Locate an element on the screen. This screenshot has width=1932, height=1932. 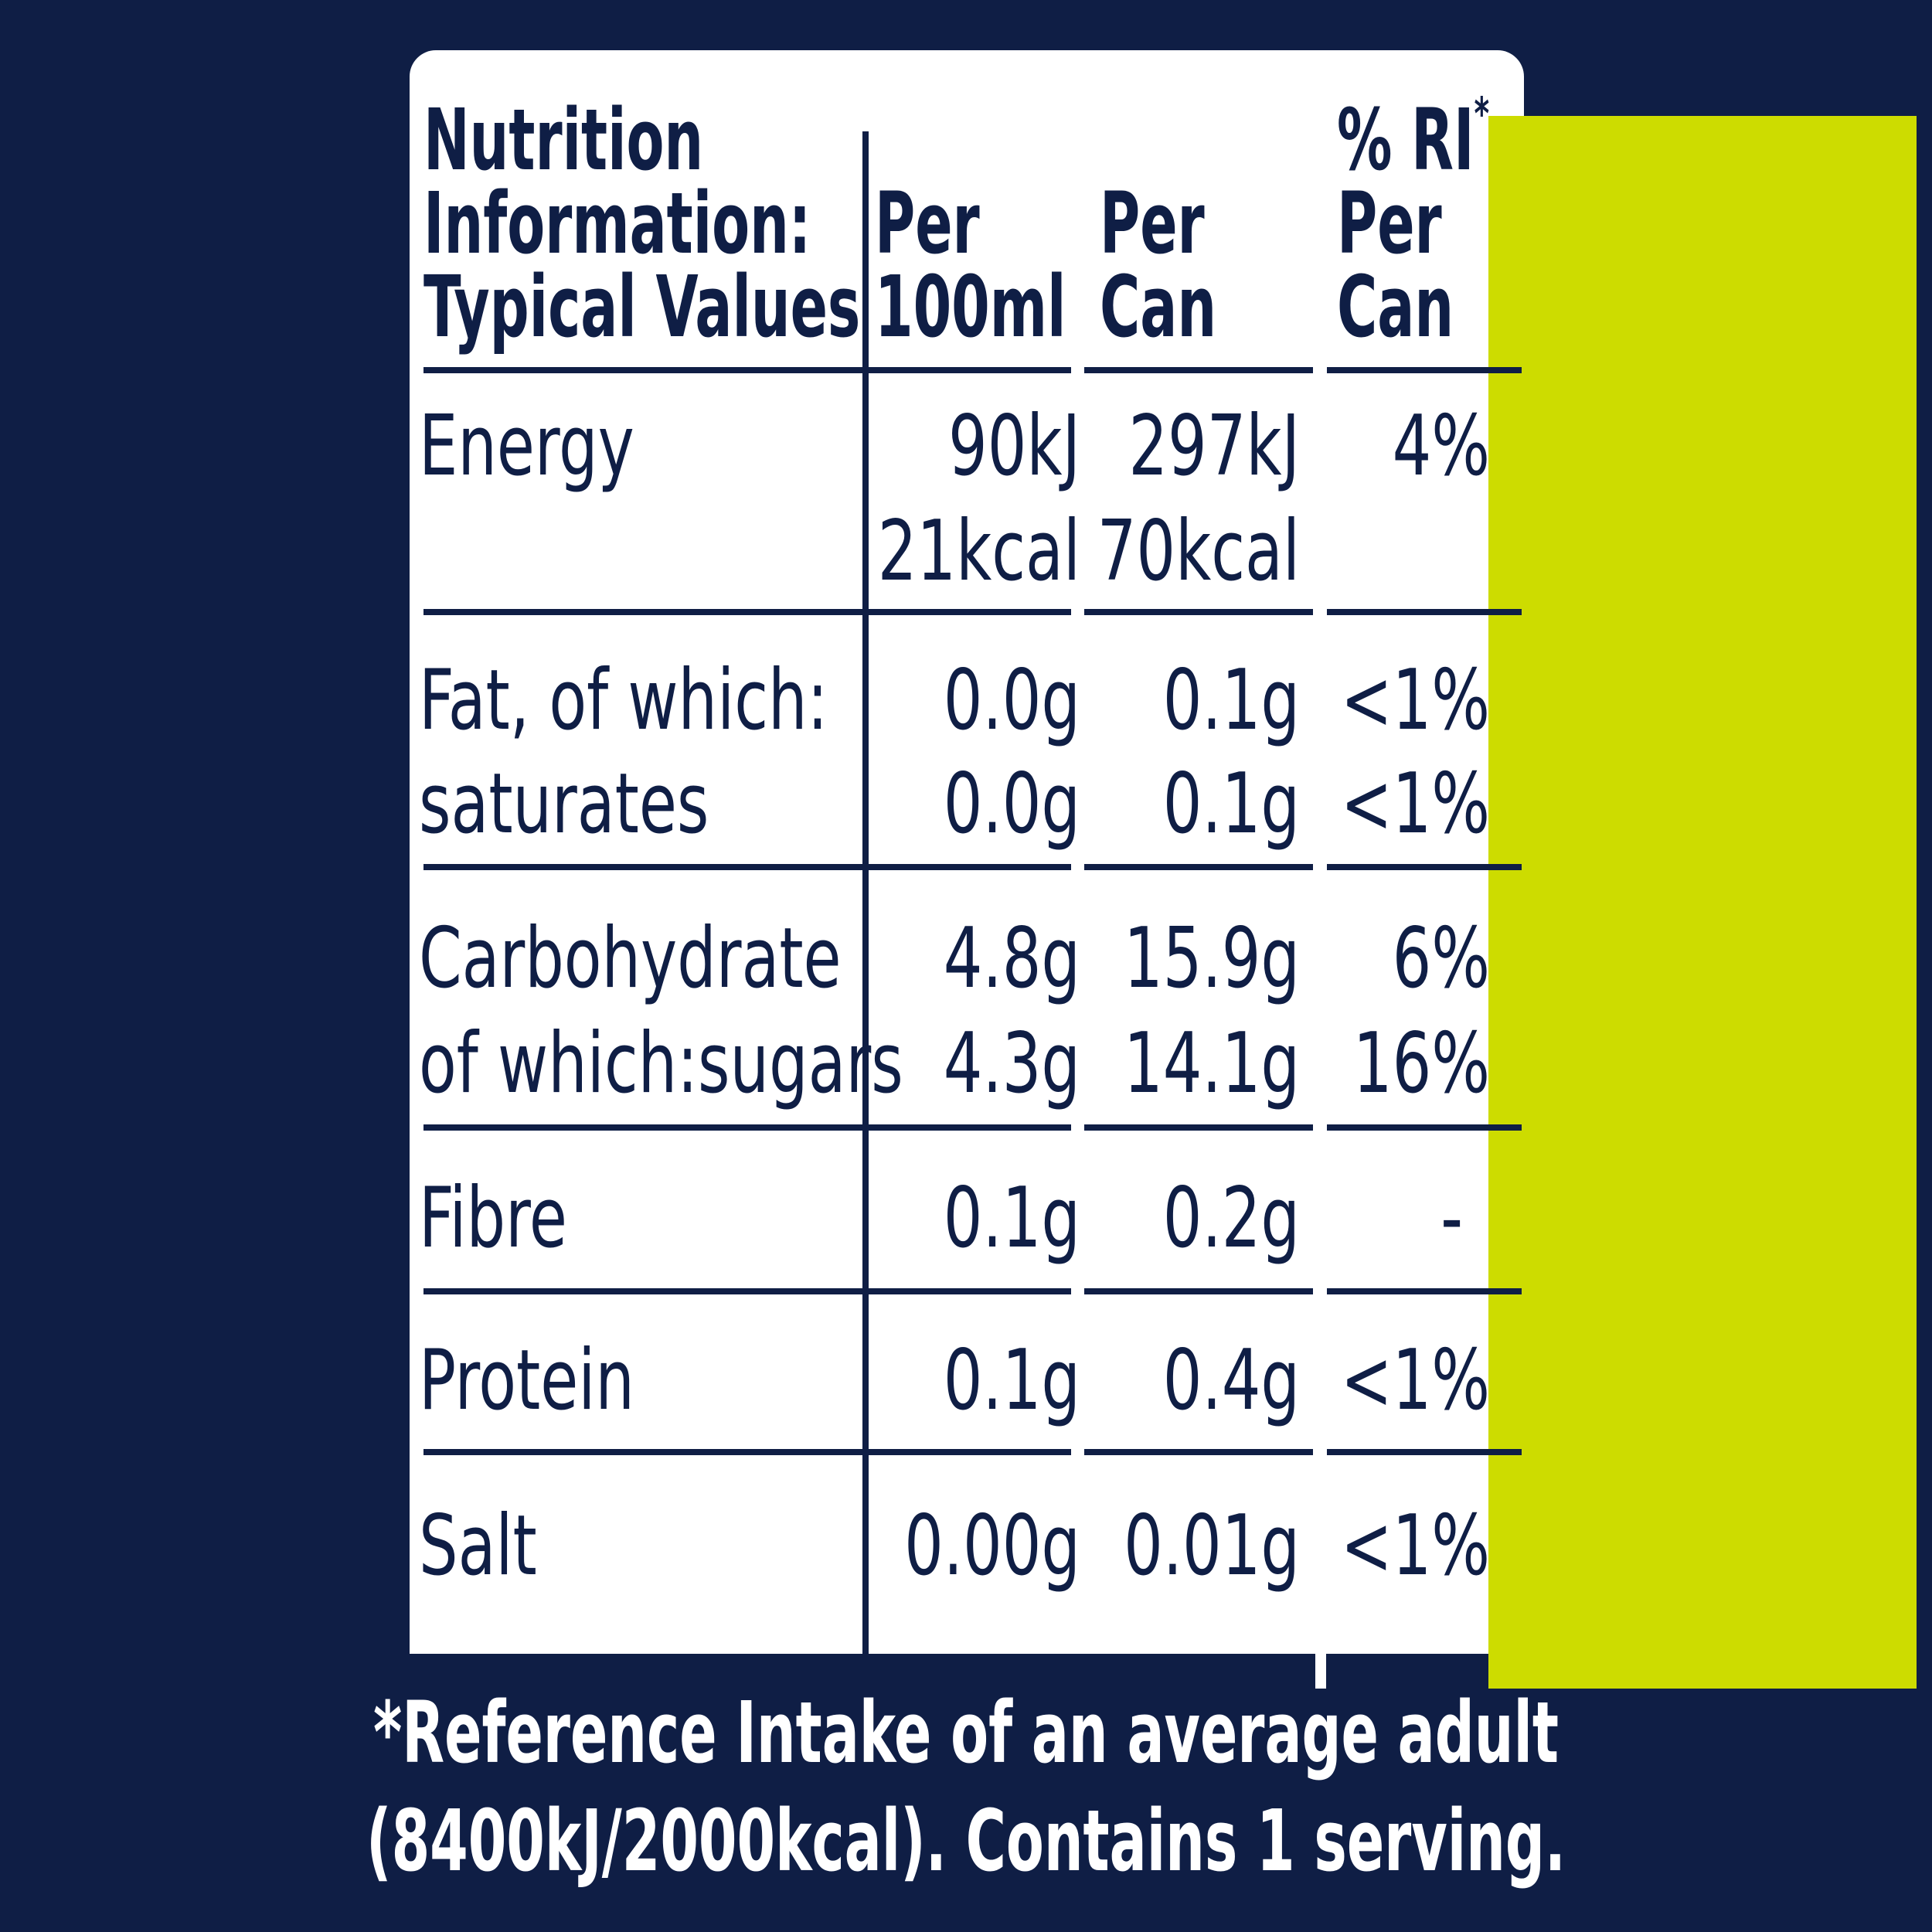
nutrient-sublabel: saturates is located at coordinates (564, 804).